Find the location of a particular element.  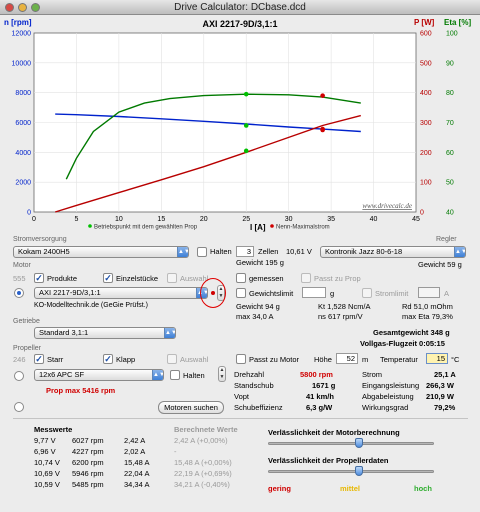

motor-reliability-thumb is located at coordinates (359, 443).